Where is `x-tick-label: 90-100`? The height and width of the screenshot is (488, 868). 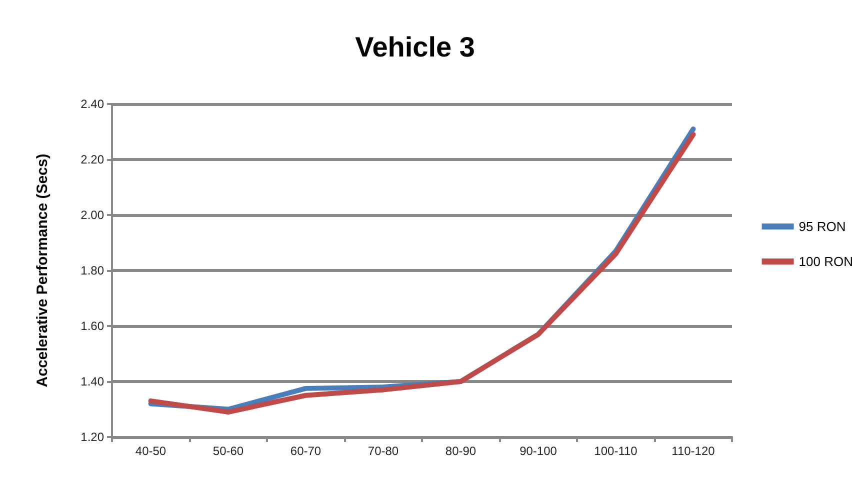
x-tick-label: 90-100 is located at coordinates (539, 451).